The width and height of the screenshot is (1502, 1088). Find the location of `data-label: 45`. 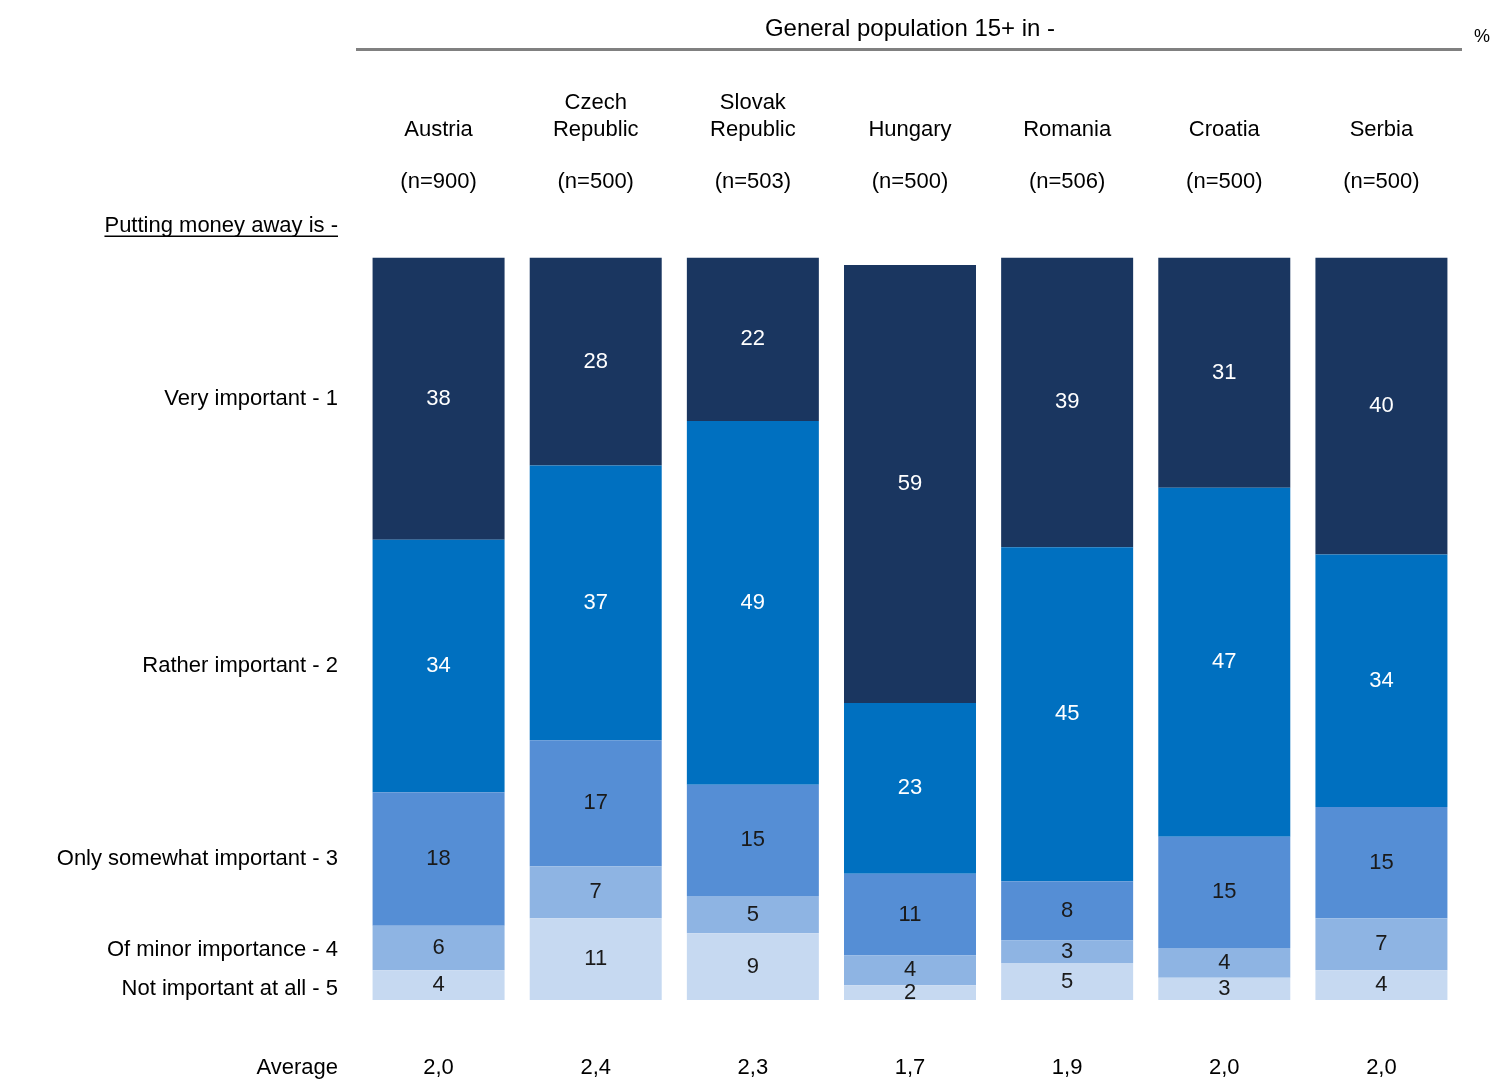

data-label: 45 is located at coordinates (1067, 713).